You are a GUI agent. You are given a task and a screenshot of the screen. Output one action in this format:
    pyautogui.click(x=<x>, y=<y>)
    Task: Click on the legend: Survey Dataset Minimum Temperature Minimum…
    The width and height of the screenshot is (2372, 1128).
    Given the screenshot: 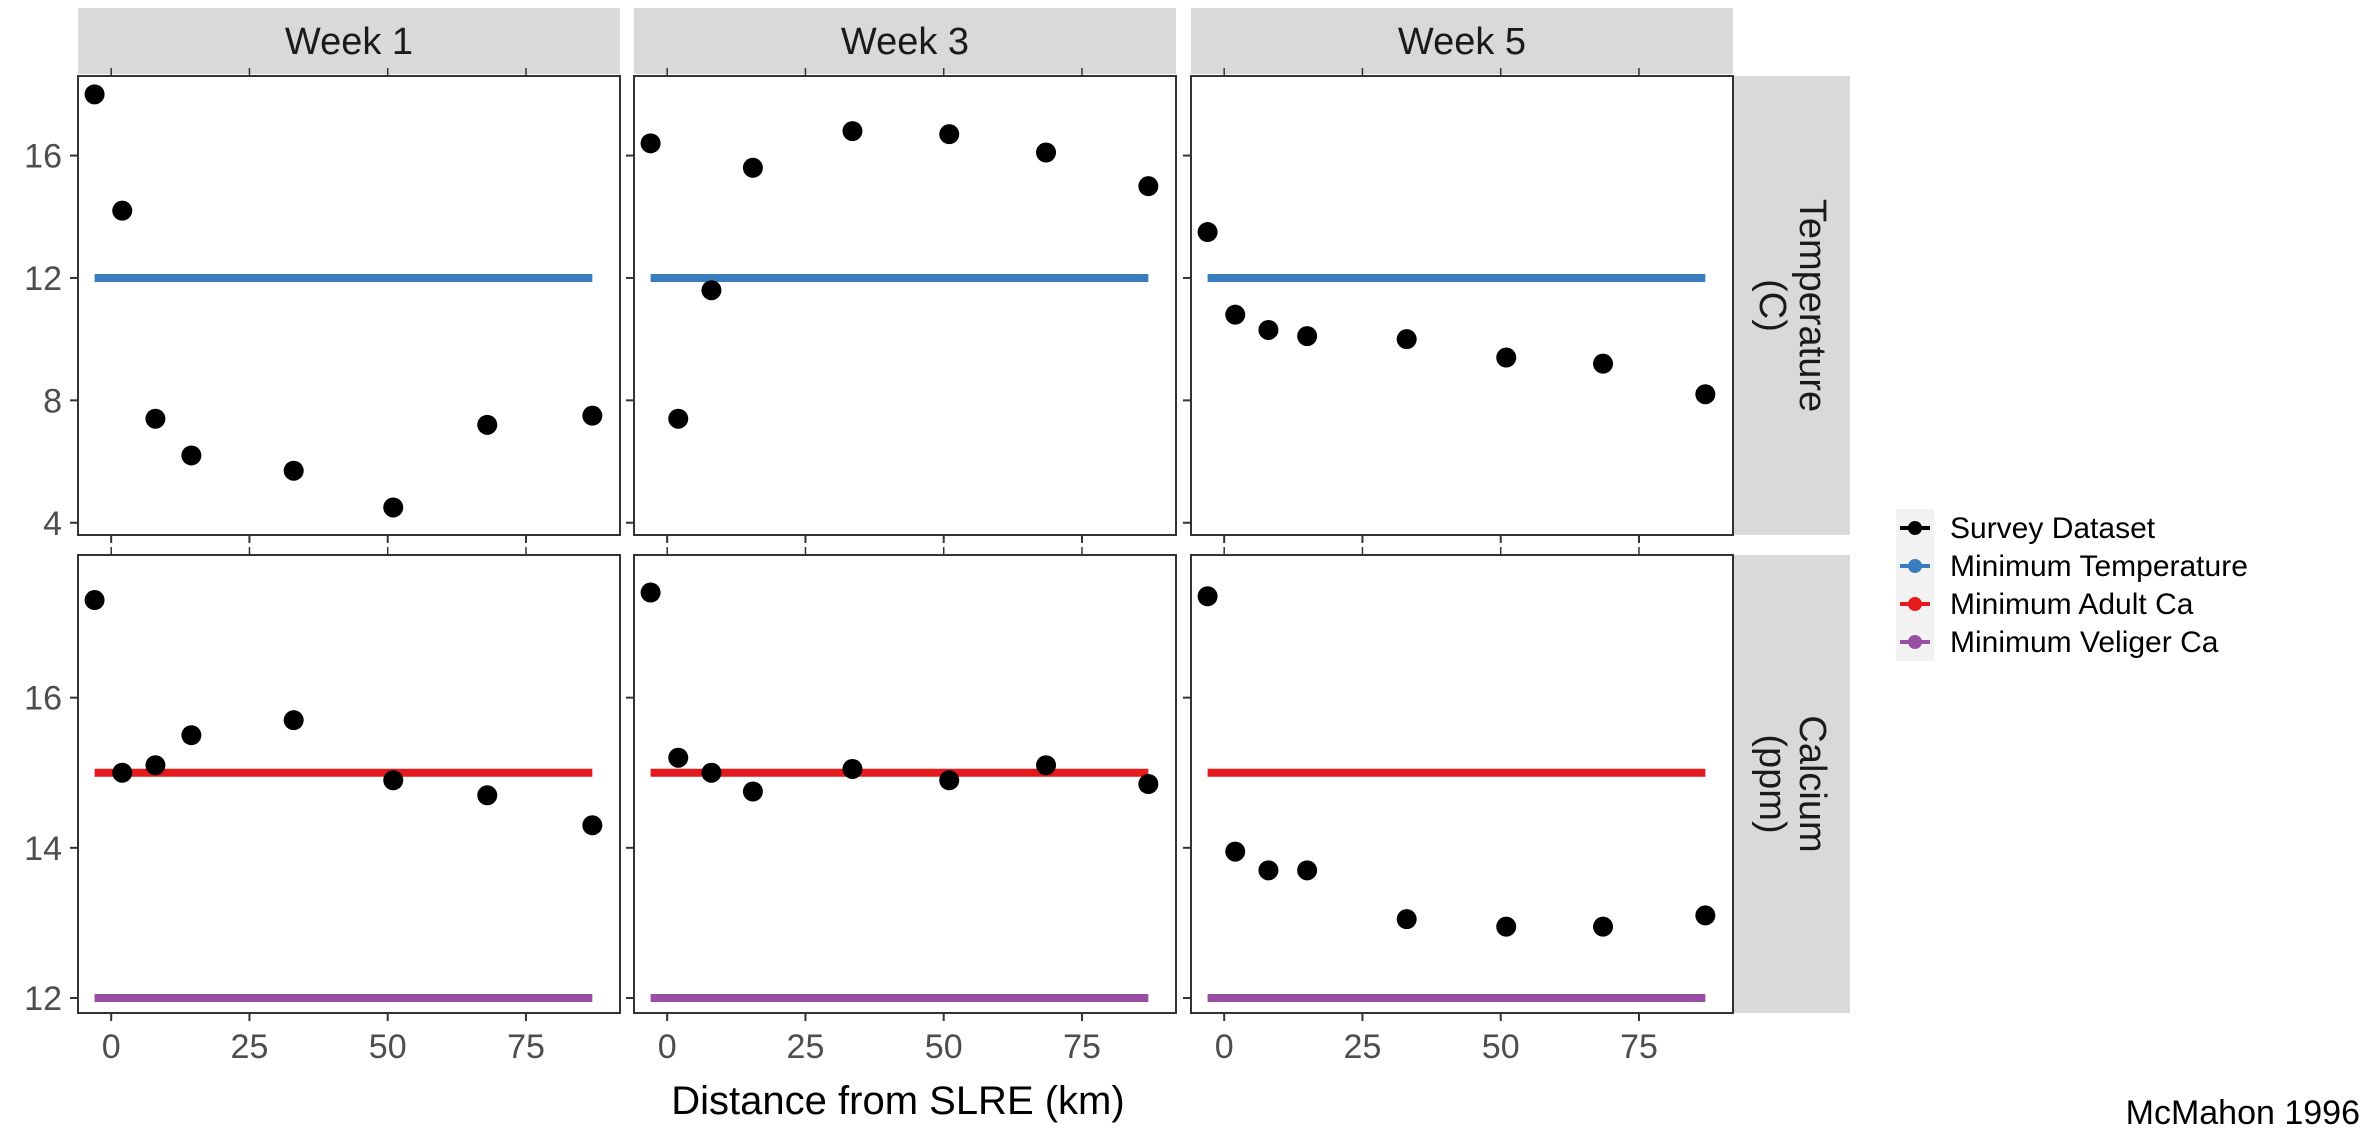 What is the action you would take?
    pyautogui.click(x=2072, y=585)
    